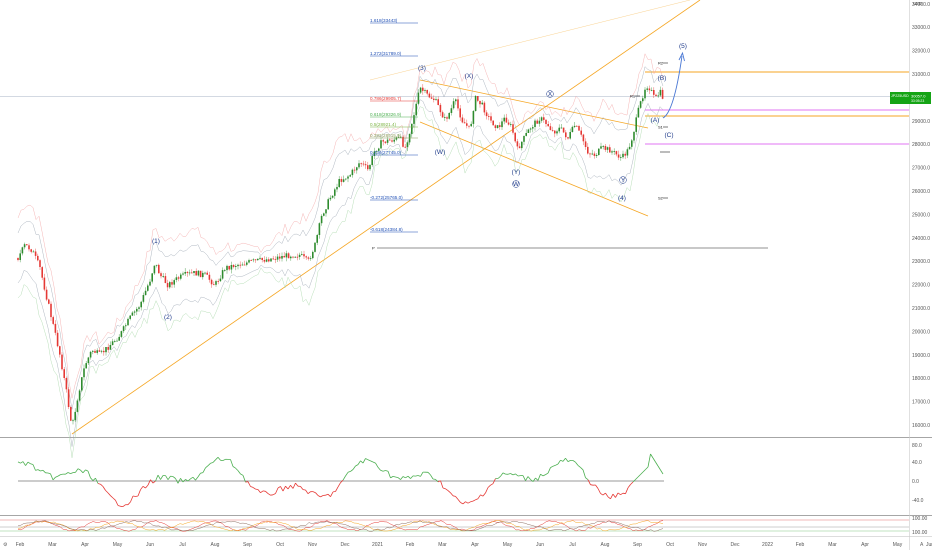  I want to click on fib-label: 1.272(31789.0), so click(386, 53).